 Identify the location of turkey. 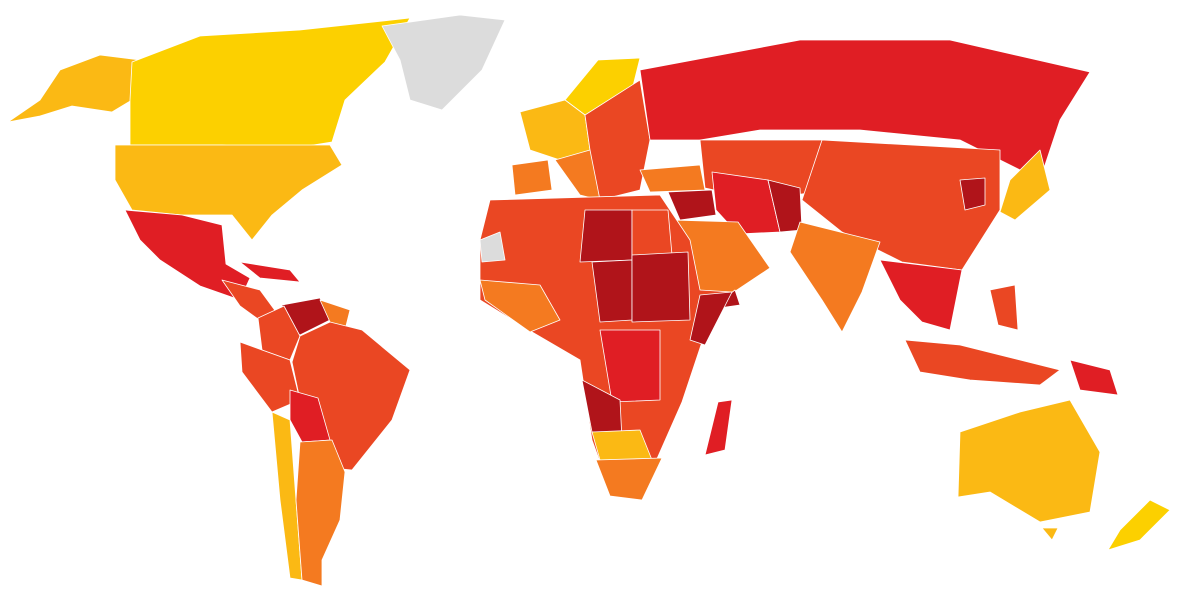
(672, 178).